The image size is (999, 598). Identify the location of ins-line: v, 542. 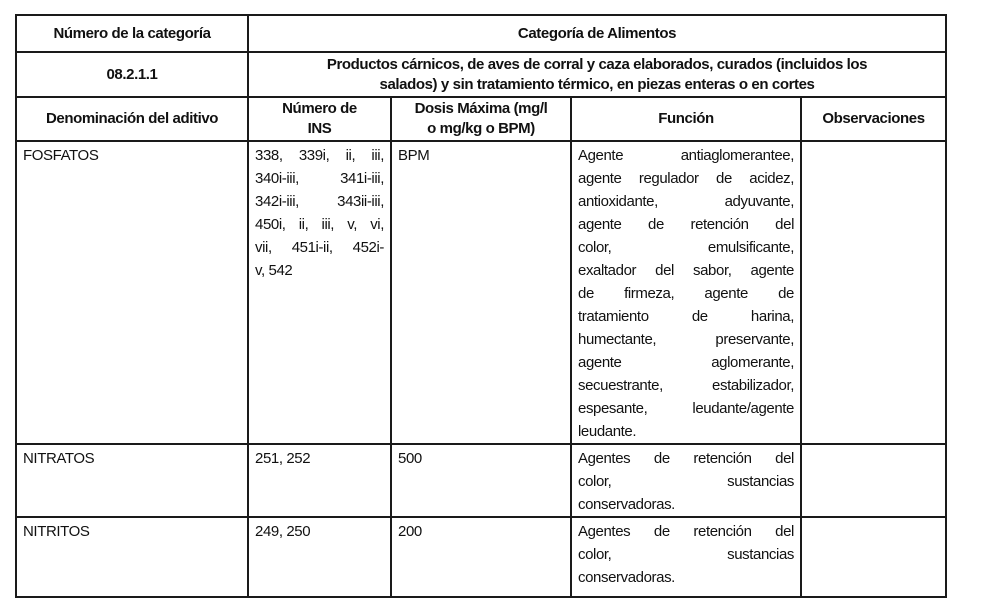
(274, 270).